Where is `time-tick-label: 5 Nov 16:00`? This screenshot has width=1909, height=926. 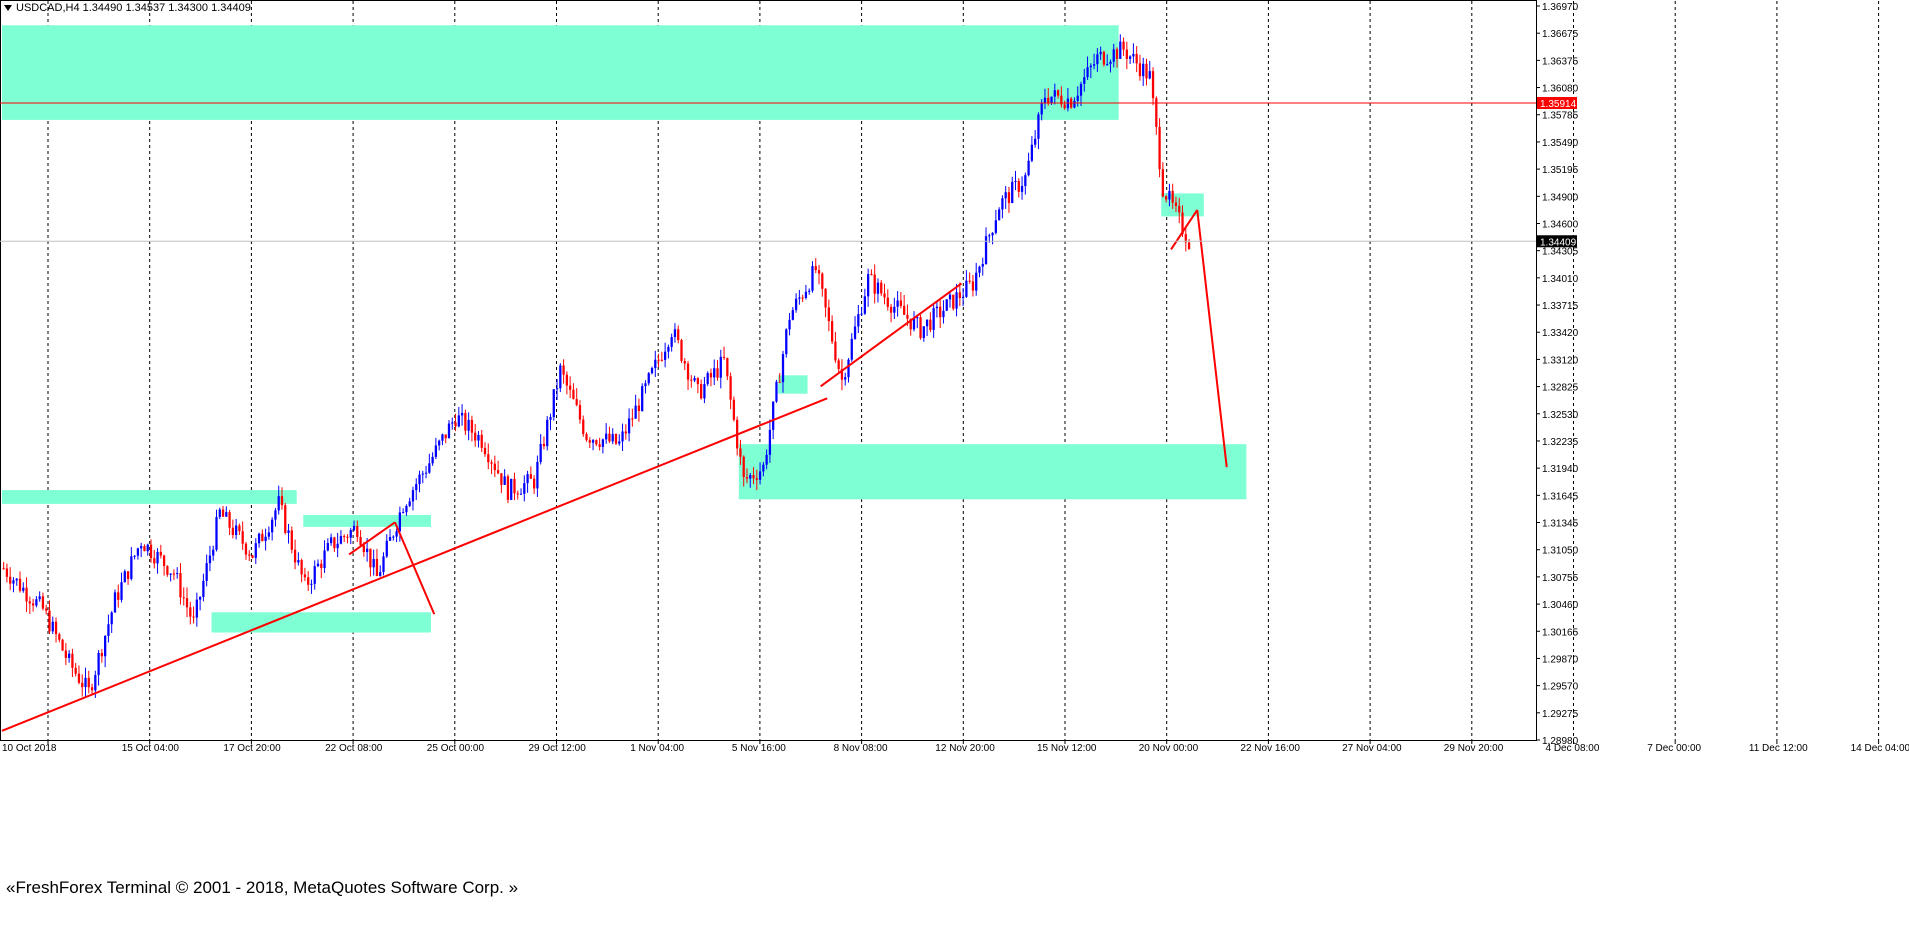 time-tick-label: 5 Nov 16:00 is located at coordinates (759, 748).